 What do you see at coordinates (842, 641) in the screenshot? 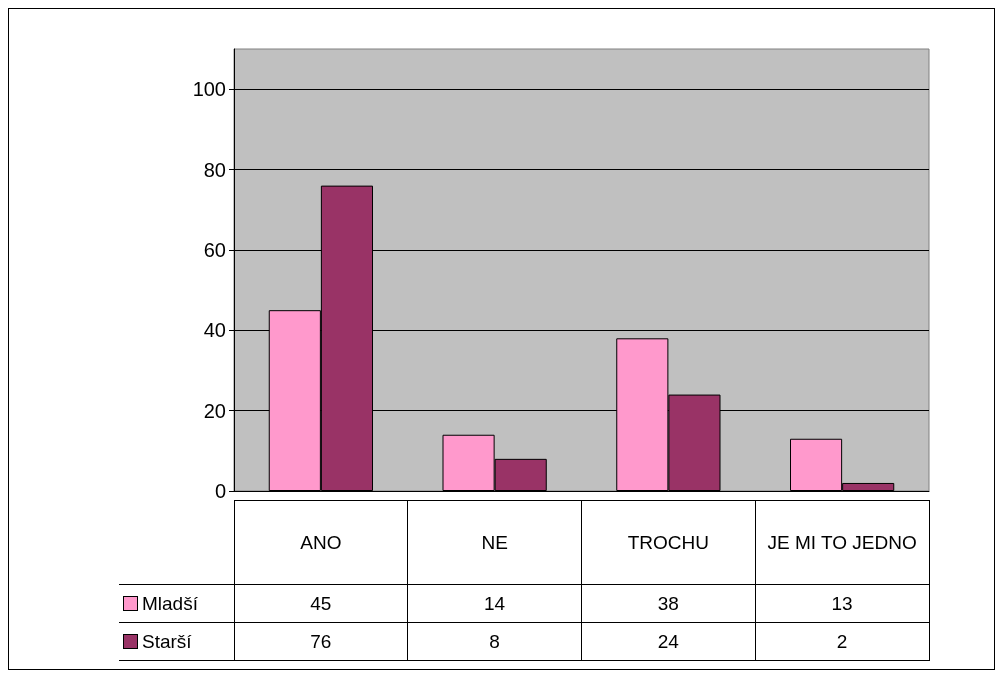
I see `data-label: 2` at bounding box center [842, 641].